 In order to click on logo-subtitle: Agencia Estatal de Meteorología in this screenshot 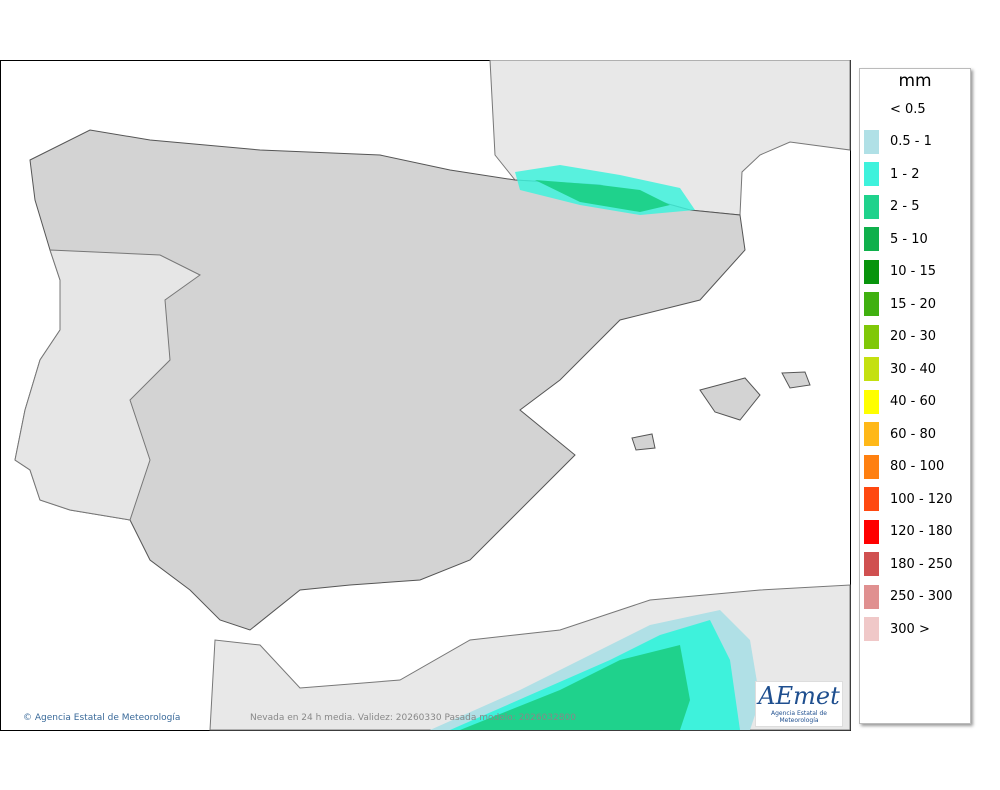, I will do `click(798, 717)`.